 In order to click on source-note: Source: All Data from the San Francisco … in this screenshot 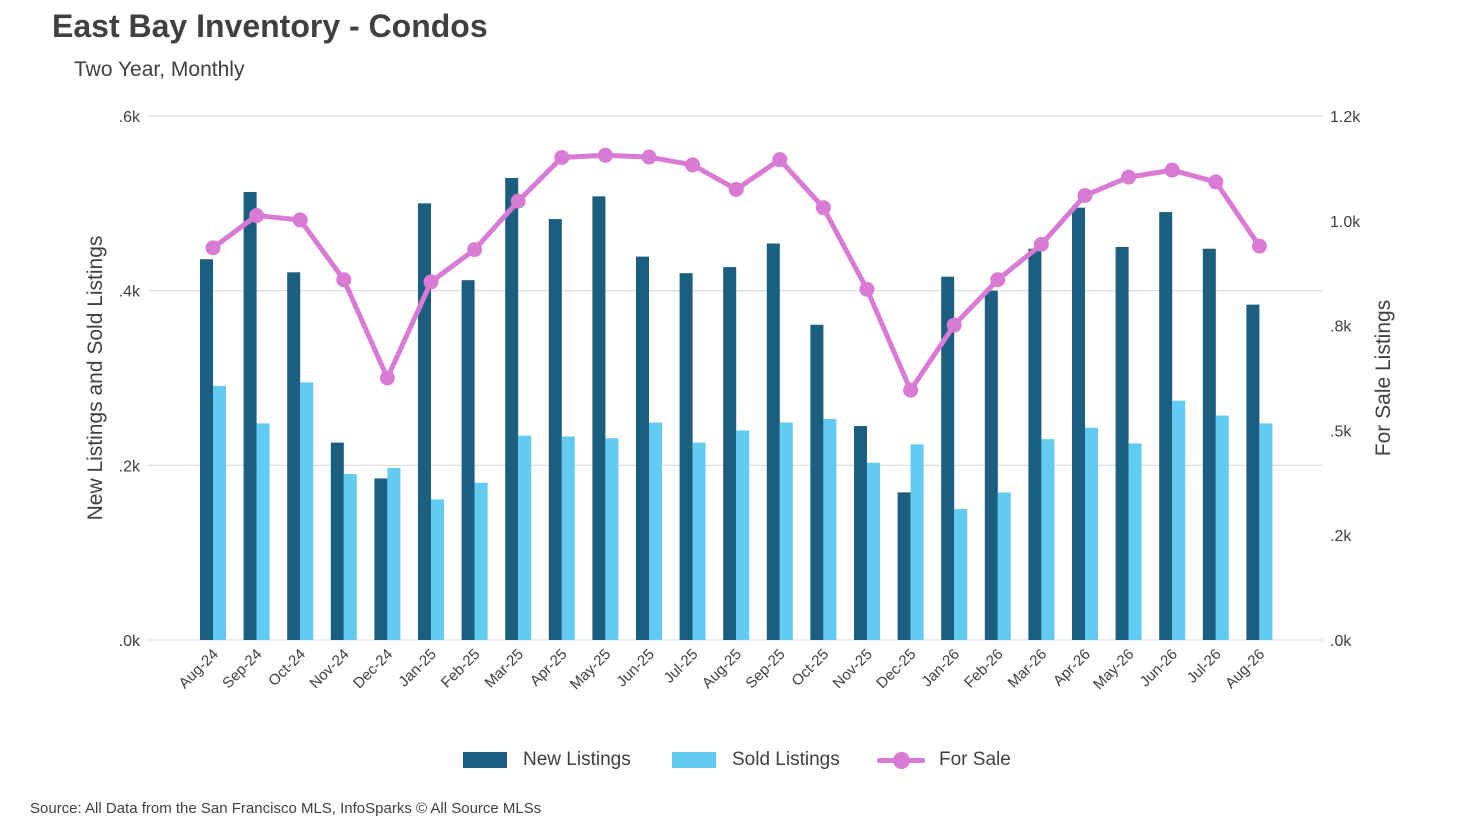, I will do `click(286, 808)`.